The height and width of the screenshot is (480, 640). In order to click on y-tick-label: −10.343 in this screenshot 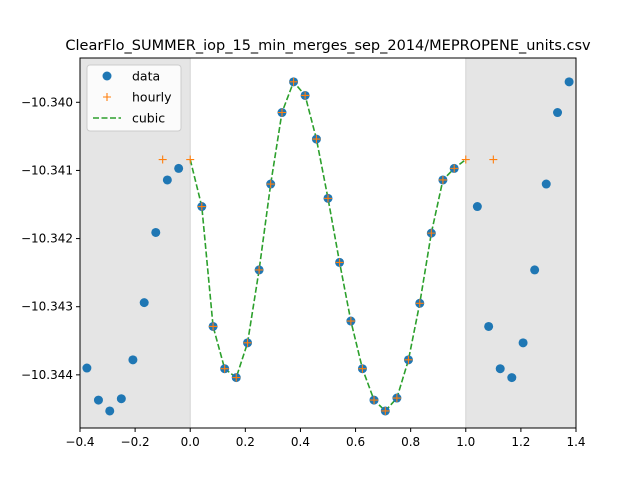, I will do `click(47, 307)`.